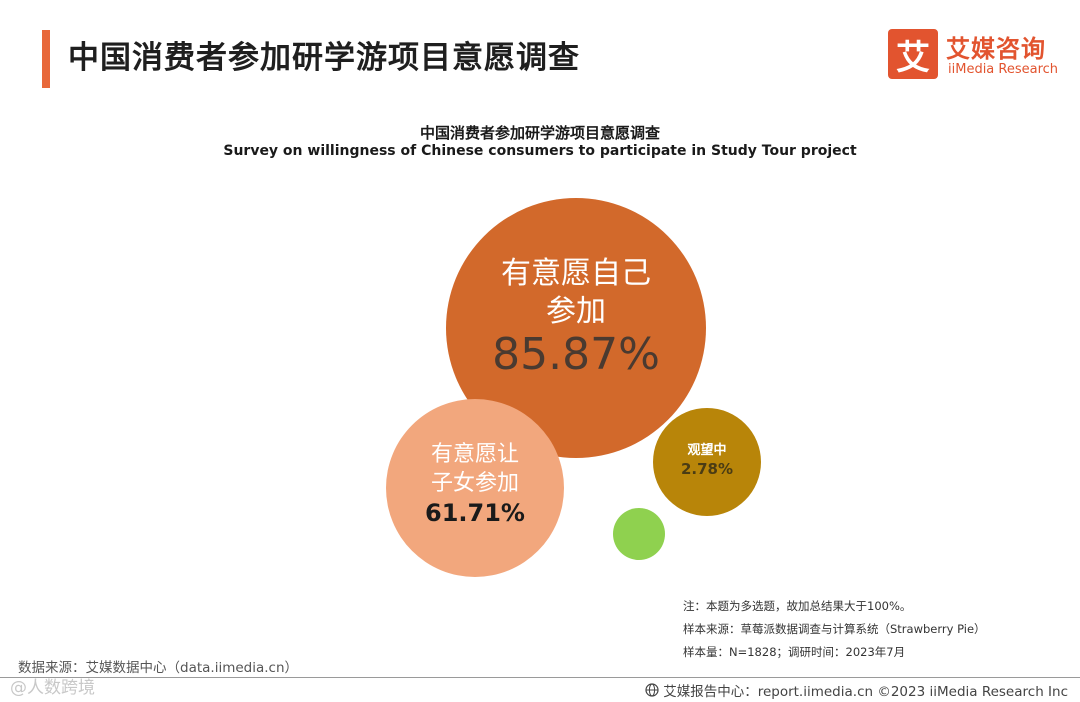  I want to click on chart-title: 中国消费者参加研学游项目意愿调查, so click(539, 133).